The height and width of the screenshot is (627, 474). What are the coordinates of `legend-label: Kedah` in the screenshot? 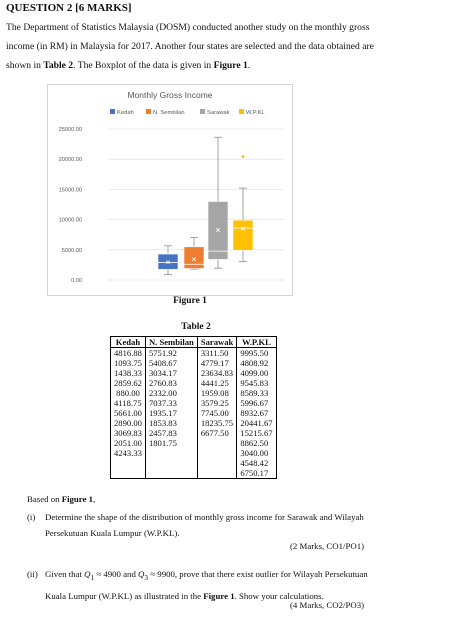 It's located at (125, 113).